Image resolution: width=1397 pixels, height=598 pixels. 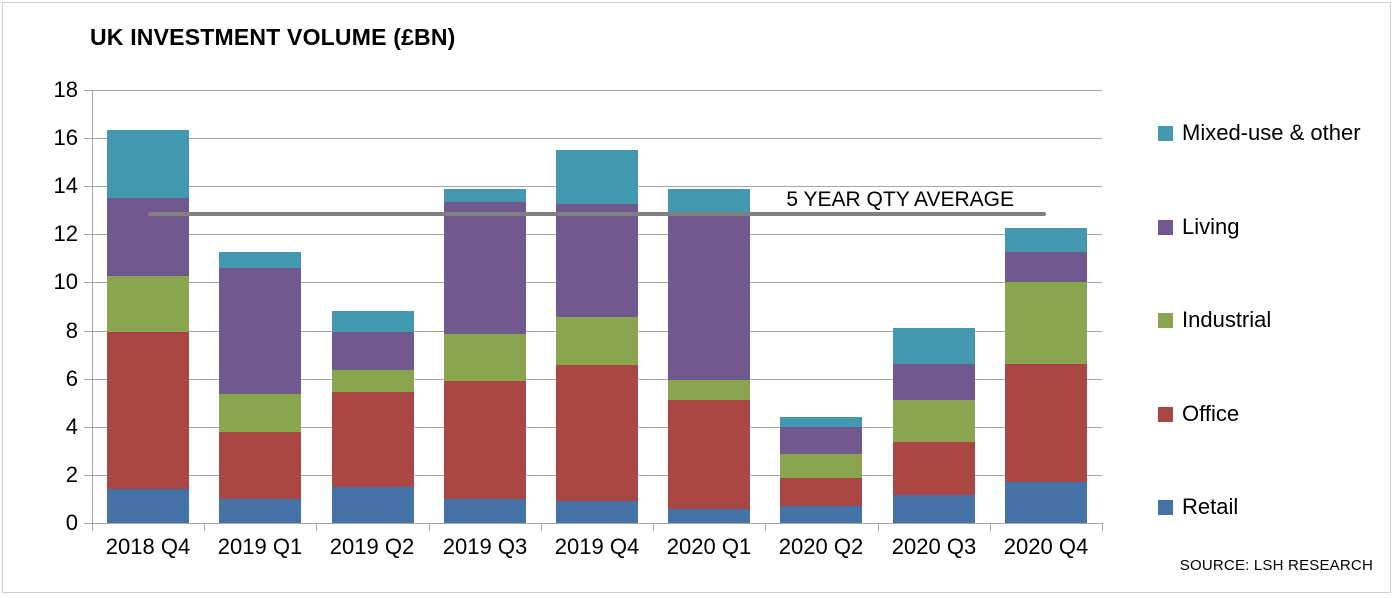 What do you see at coordinates (821, 440) in the screenshot?
I see `bar-segment-living-2020-Q2` at bounding box center [821, 440].